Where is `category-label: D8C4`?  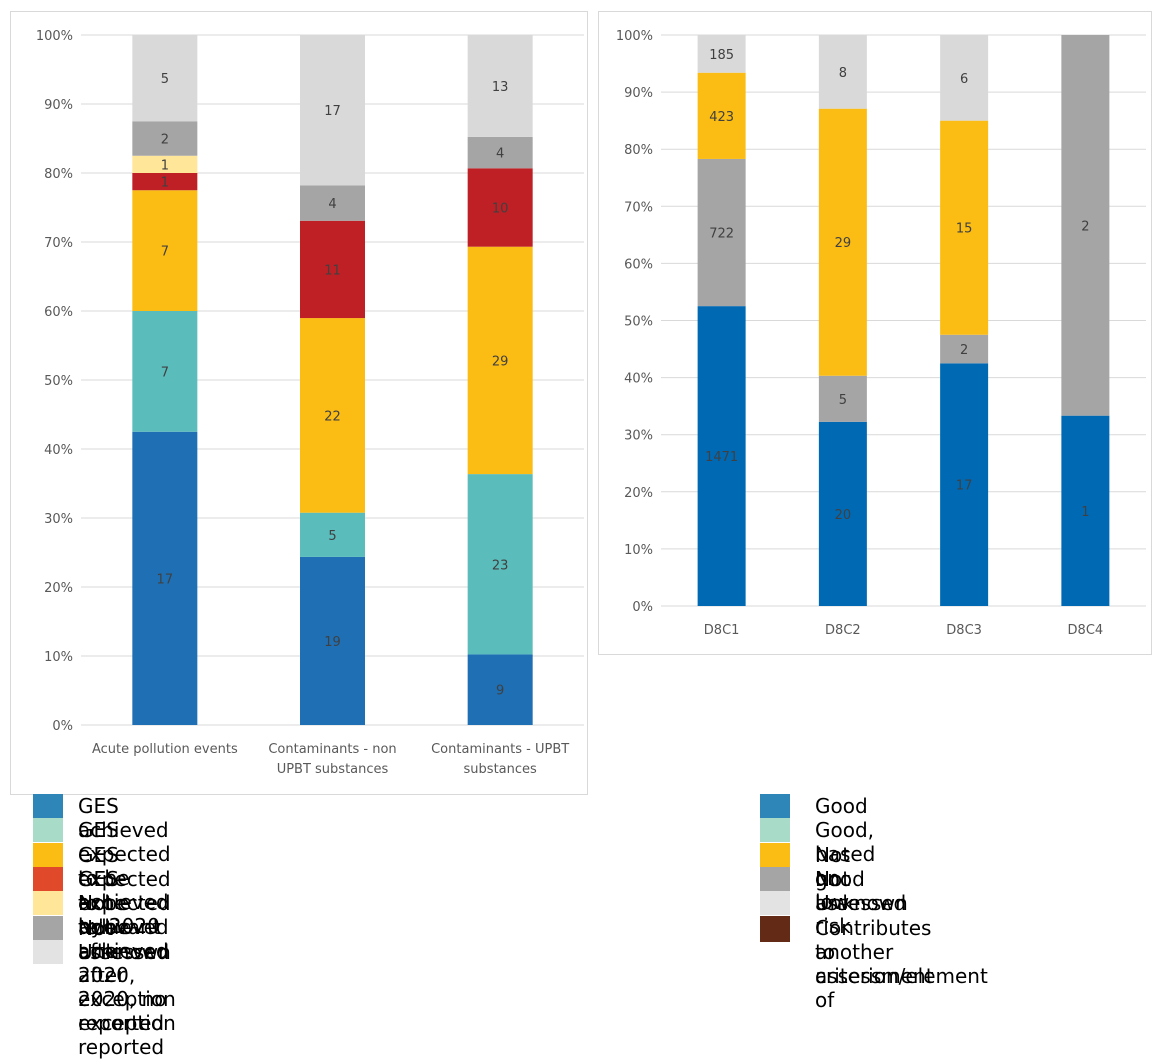 category-label: D8C4 is located at coordinates (1086, 630).